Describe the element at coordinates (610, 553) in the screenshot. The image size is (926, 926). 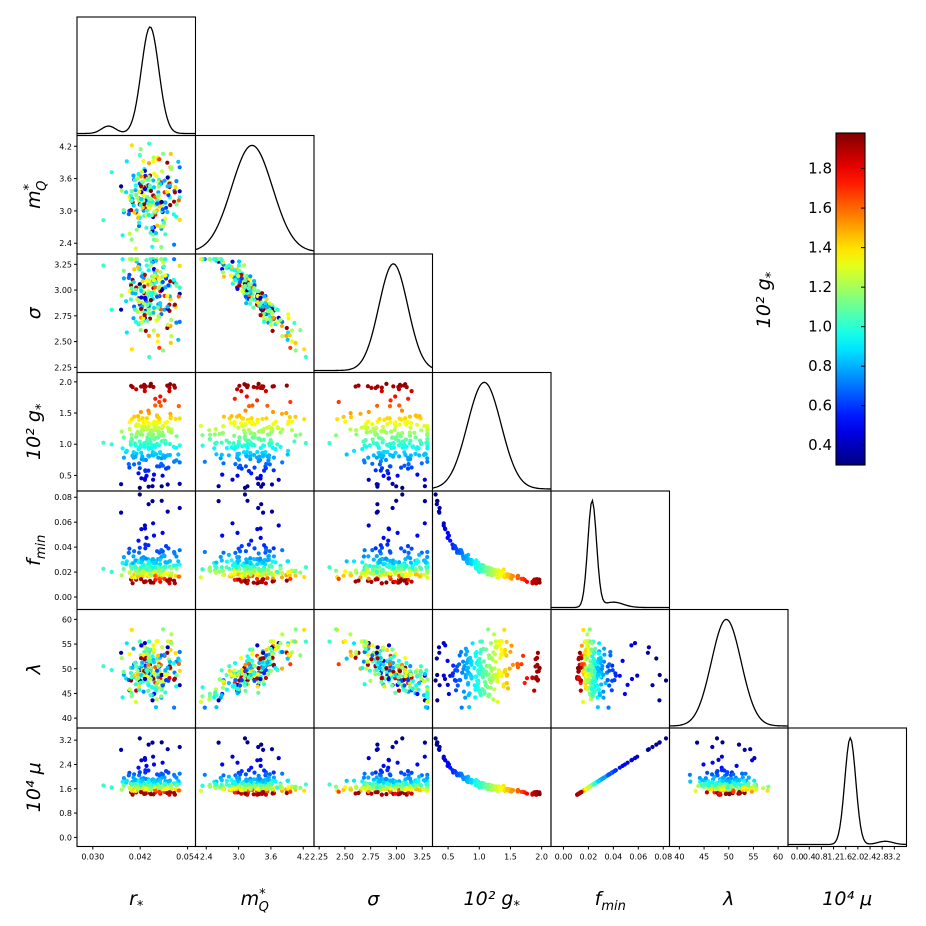
I see `marginal-curve-fmin` at that location.